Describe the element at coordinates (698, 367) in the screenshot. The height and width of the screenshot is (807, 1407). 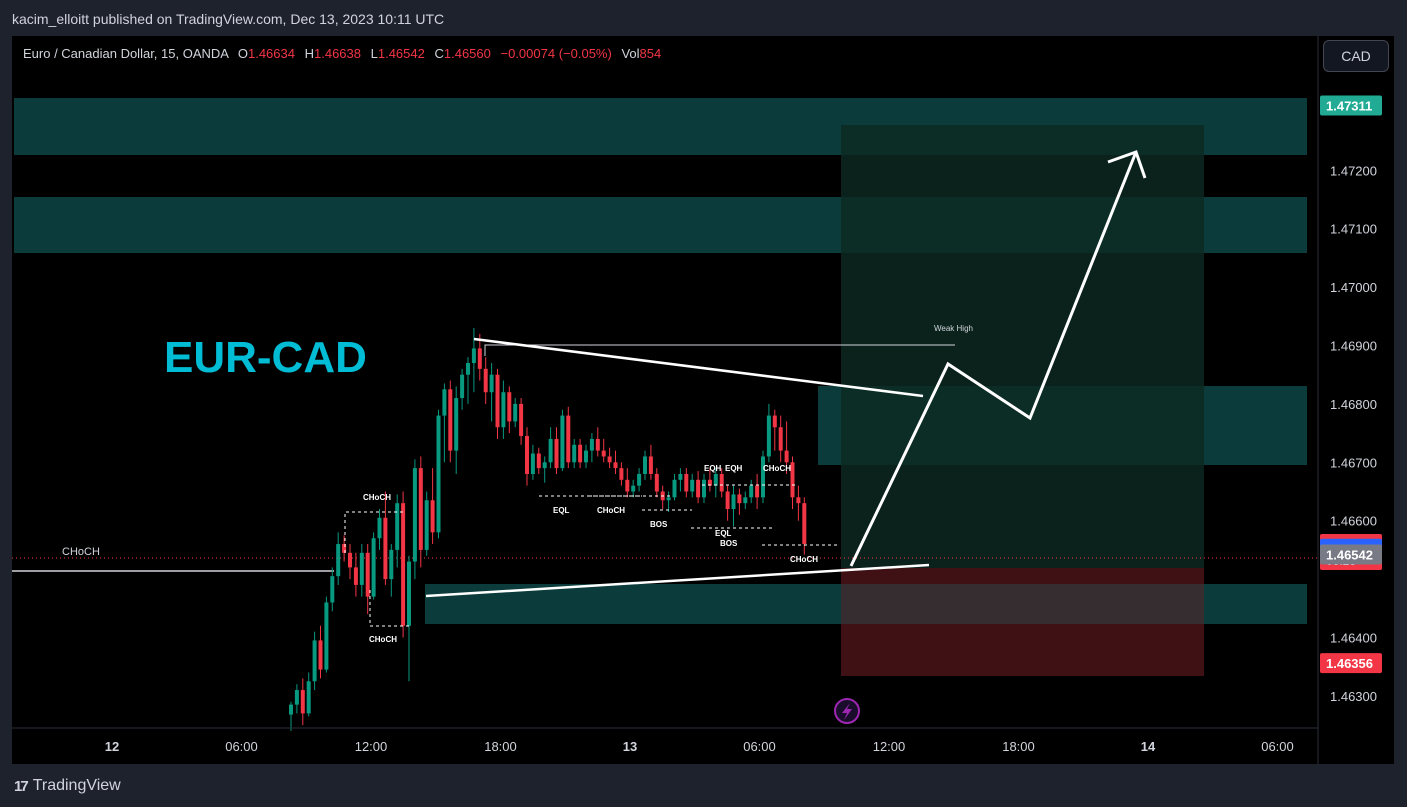
I see `upper-trendline` at that location.